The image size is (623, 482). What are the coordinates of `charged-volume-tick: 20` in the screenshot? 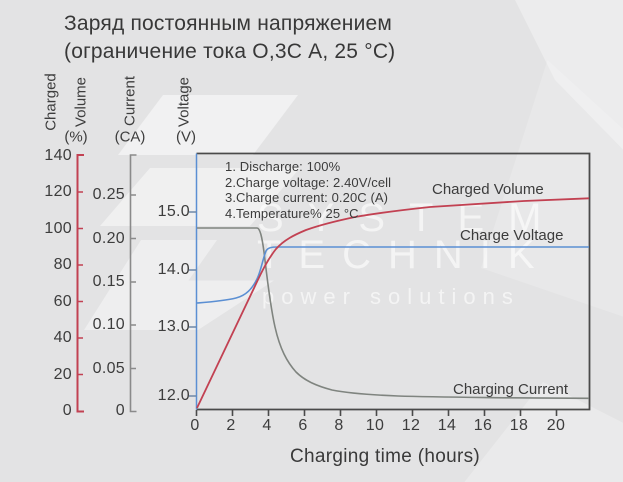 It's located at (62, 374).